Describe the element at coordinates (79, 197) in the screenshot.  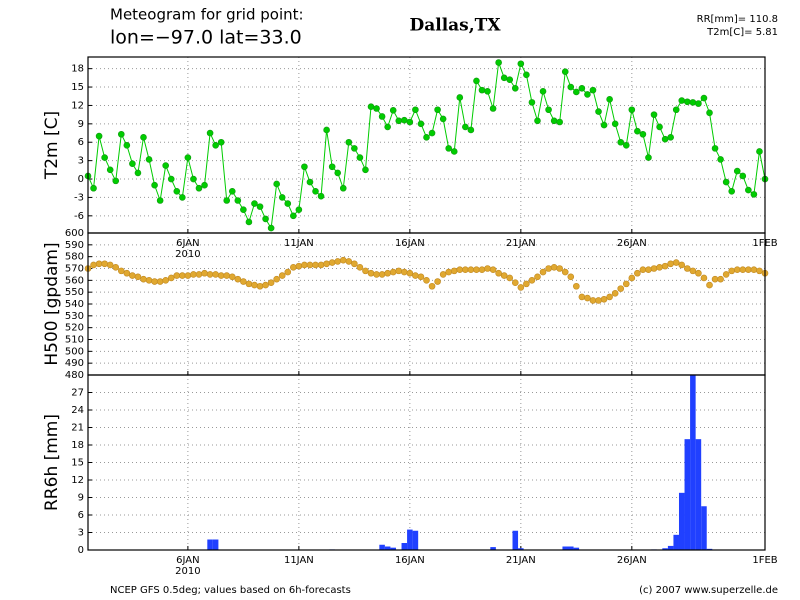
I see `y-tick-label: -3` at that location.